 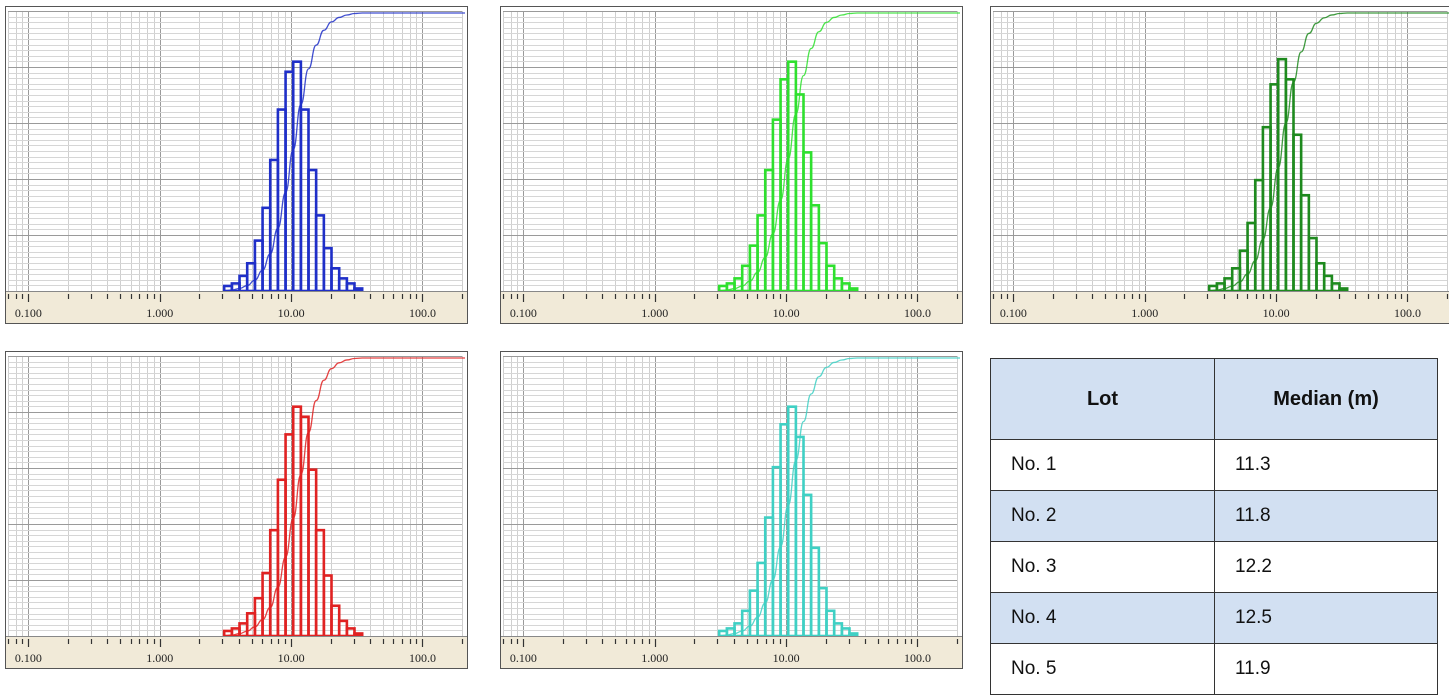 I want to click on table-row: No. 5 11.9, so click(x=1214, y=669).